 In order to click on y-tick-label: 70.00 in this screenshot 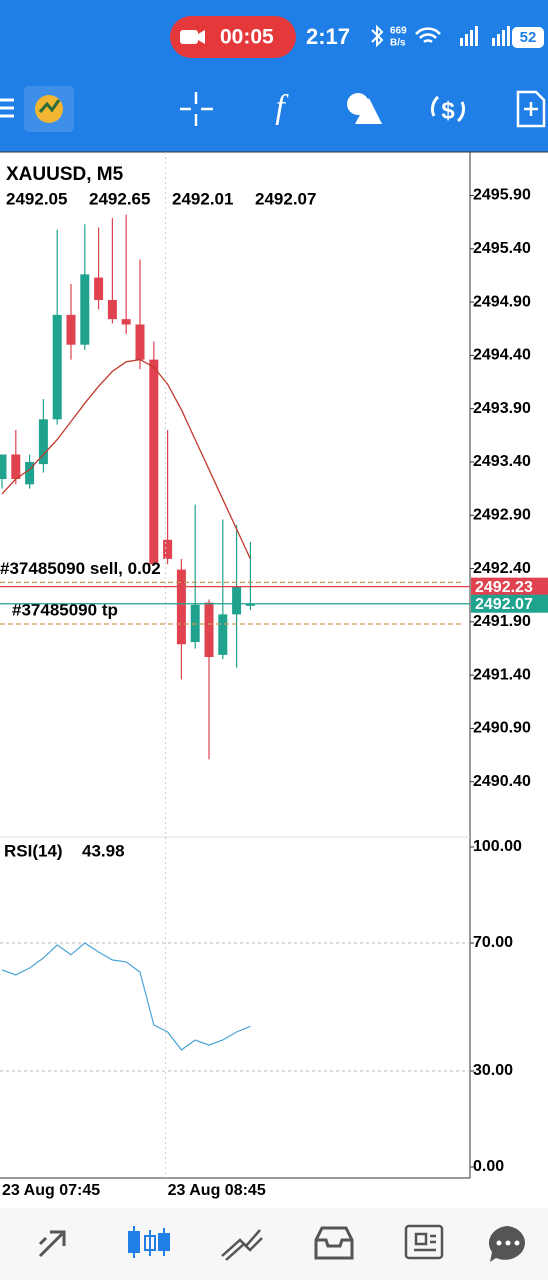, I will do `click(493, 942)`.